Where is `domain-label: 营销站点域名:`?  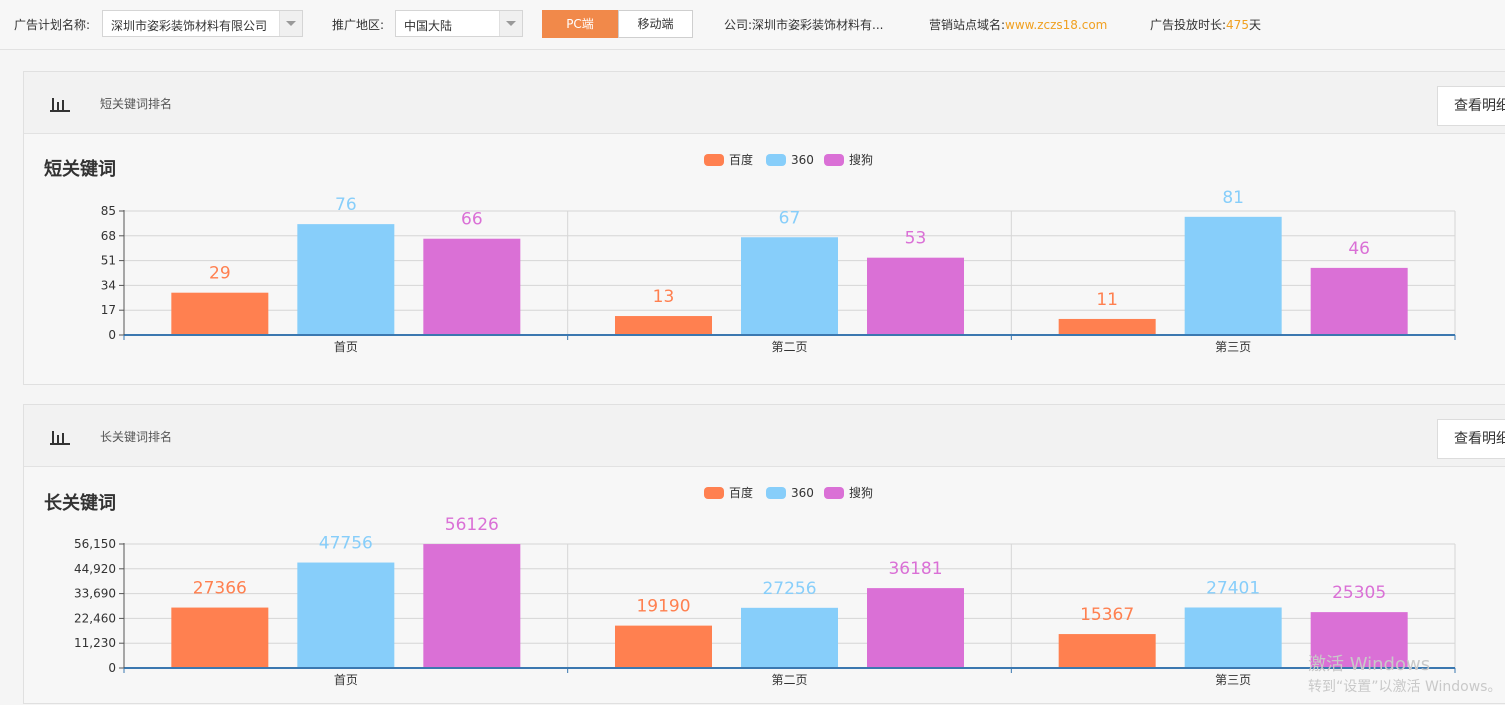 domain-label: 营销站点域名: is located at coordinates (967, 25).